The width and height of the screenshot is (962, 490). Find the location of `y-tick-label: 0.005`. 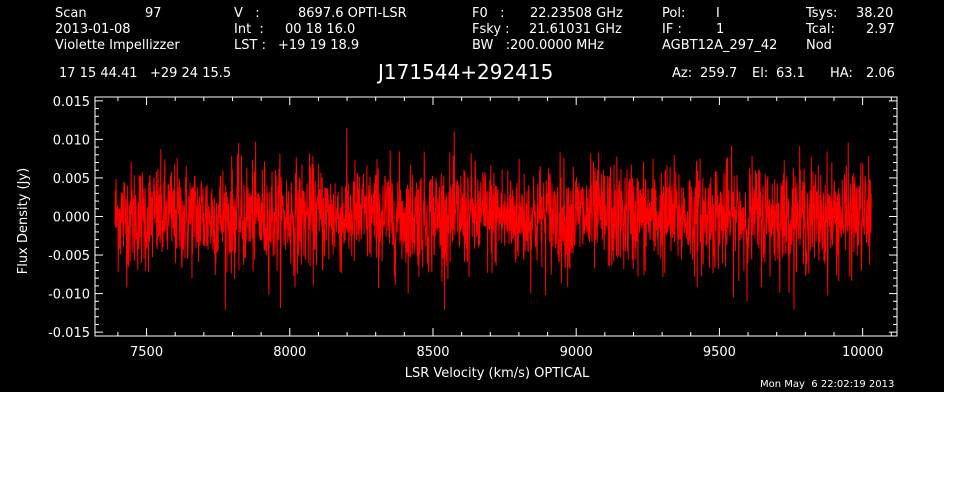

y-tick-label: 0.005 is located at coordinates (71, 179).